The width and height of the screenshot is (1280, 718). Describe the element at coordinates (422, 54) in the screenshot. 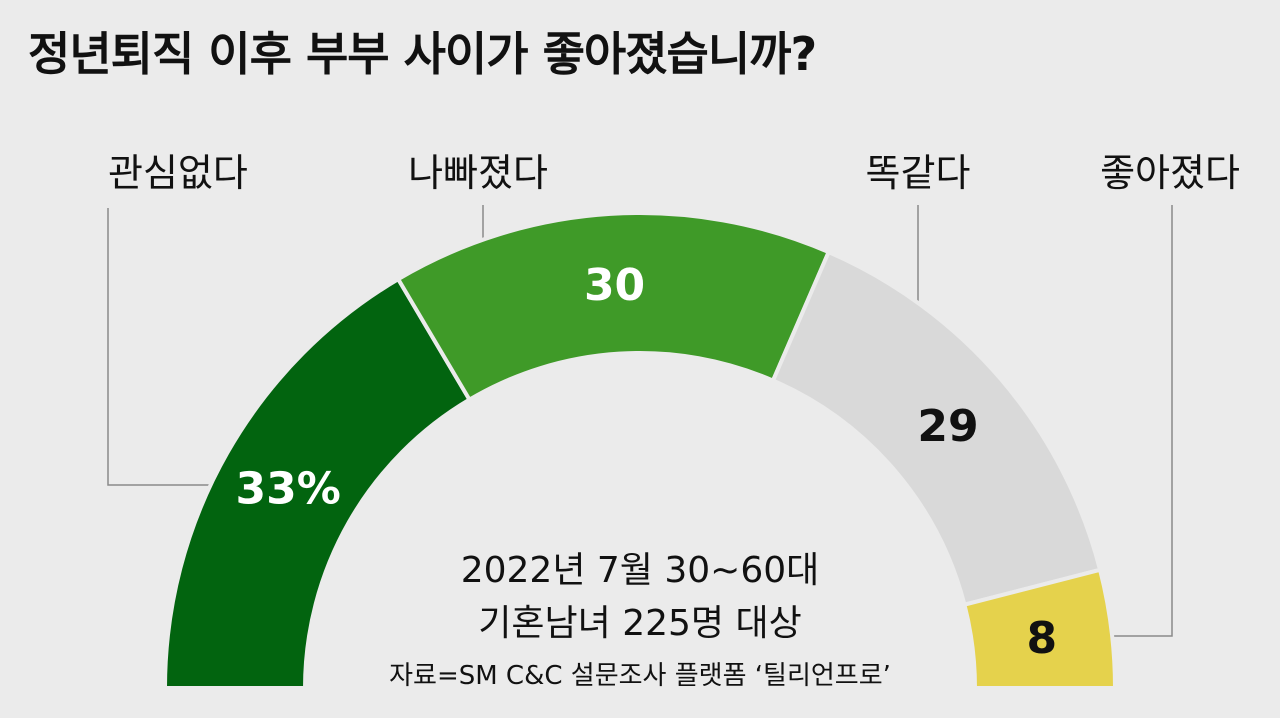

I see `chart-title: 정년퇴직 이후 부부 사이가 좋아졌습니까?` at that location.